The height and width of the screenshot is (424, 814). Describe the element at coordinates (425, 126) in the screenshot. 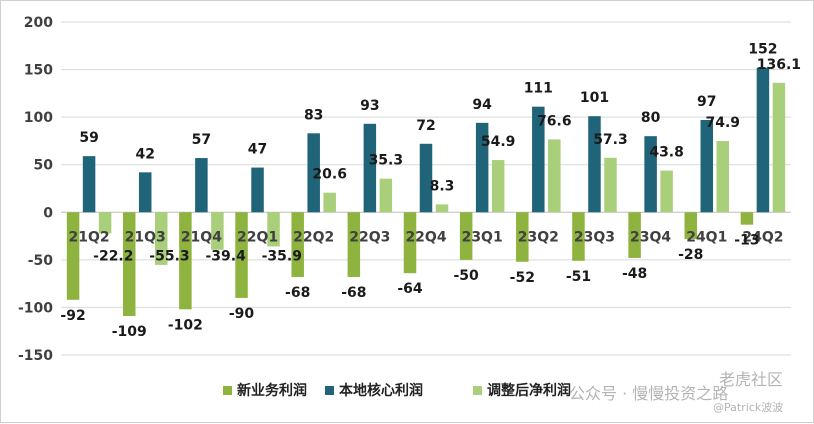

I see `data-label: 72` at that location.